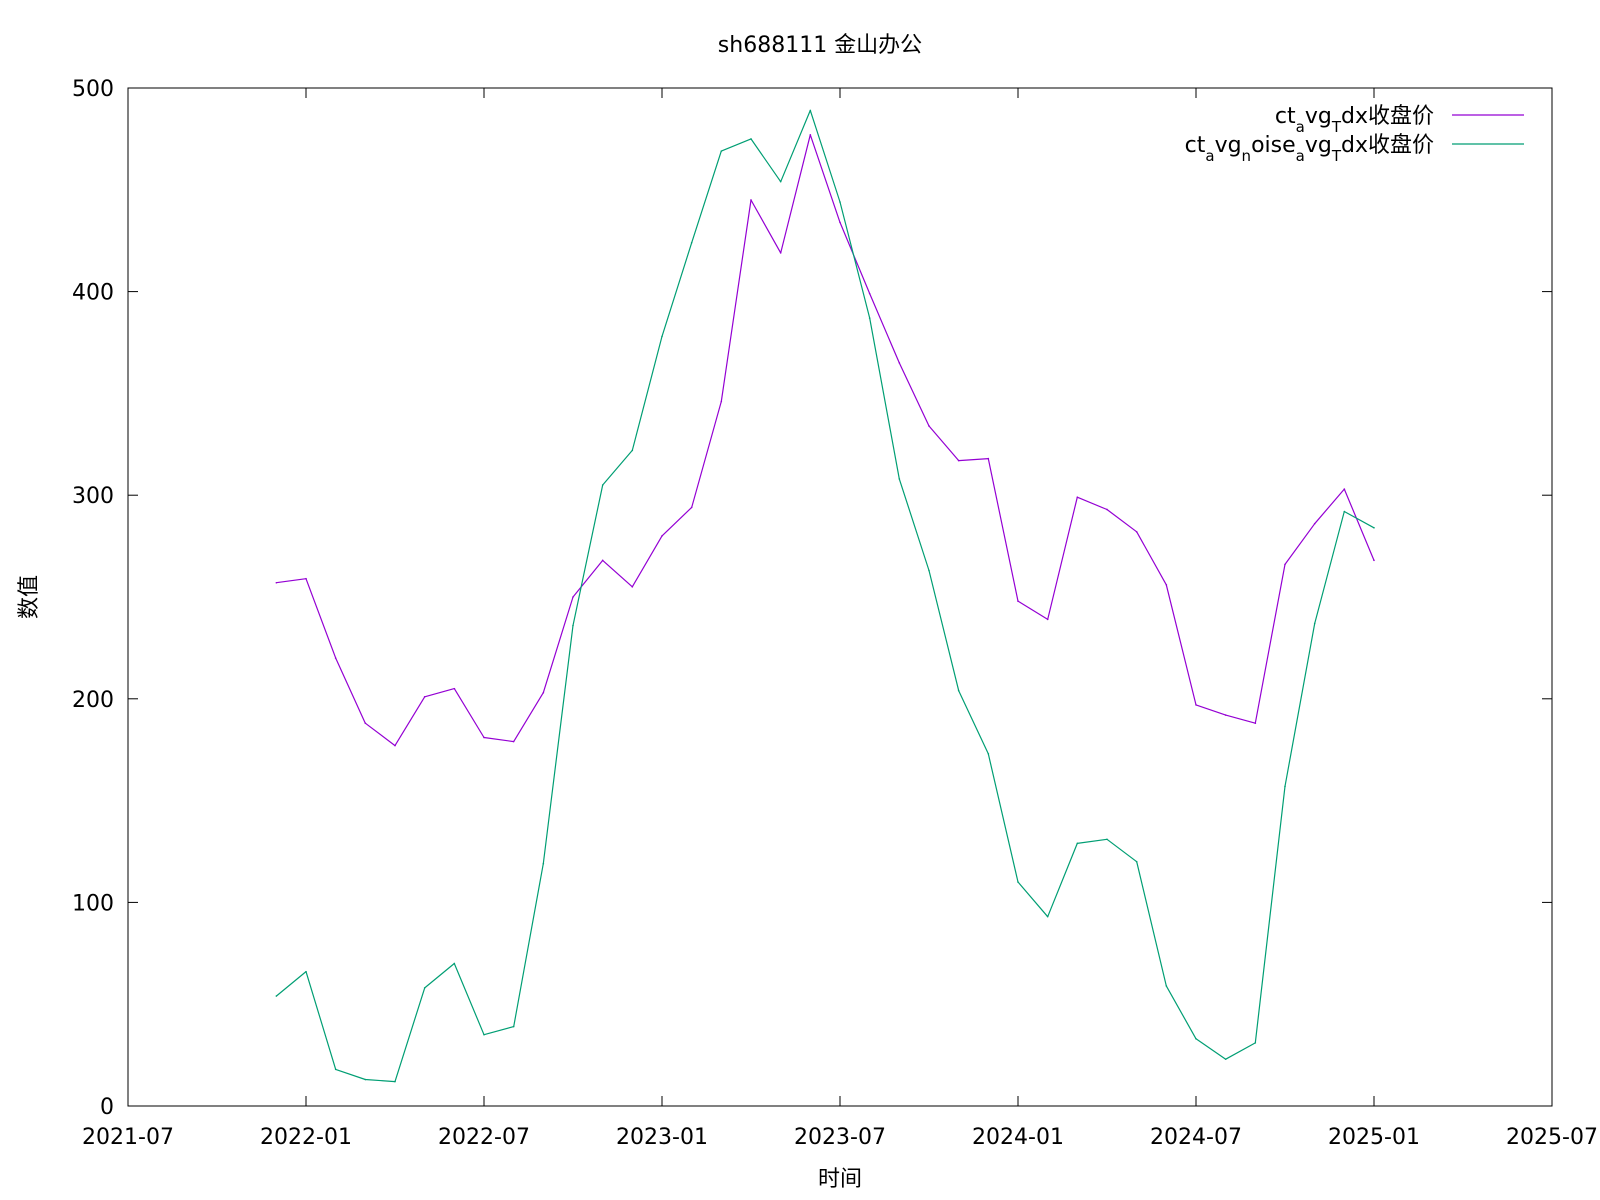  I want to click on x-tick-label: 2023-01, so click(662, 1137).